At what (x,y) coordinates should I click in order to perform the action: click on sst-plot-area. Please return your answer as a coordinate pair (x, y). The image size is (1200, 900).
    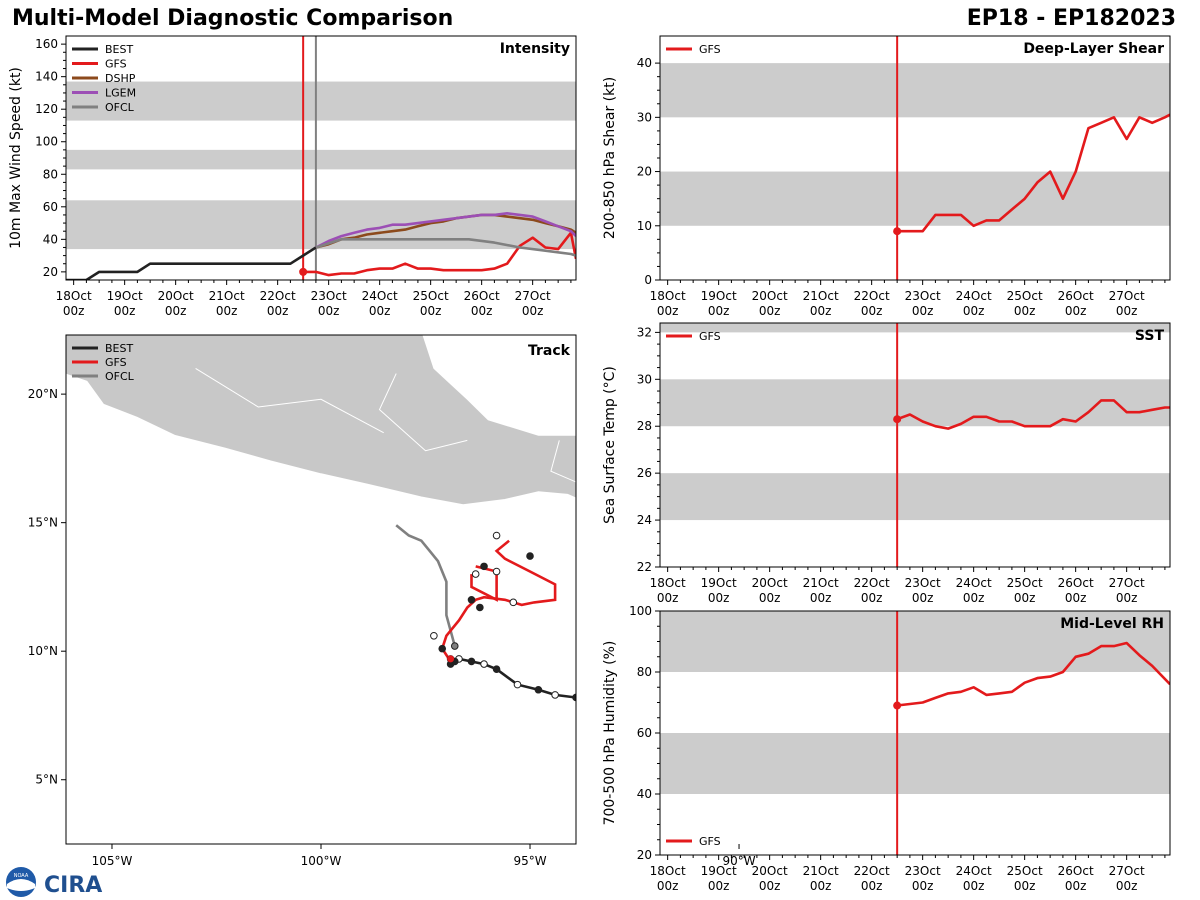
    Looking at the image, I should click on (915, 445).